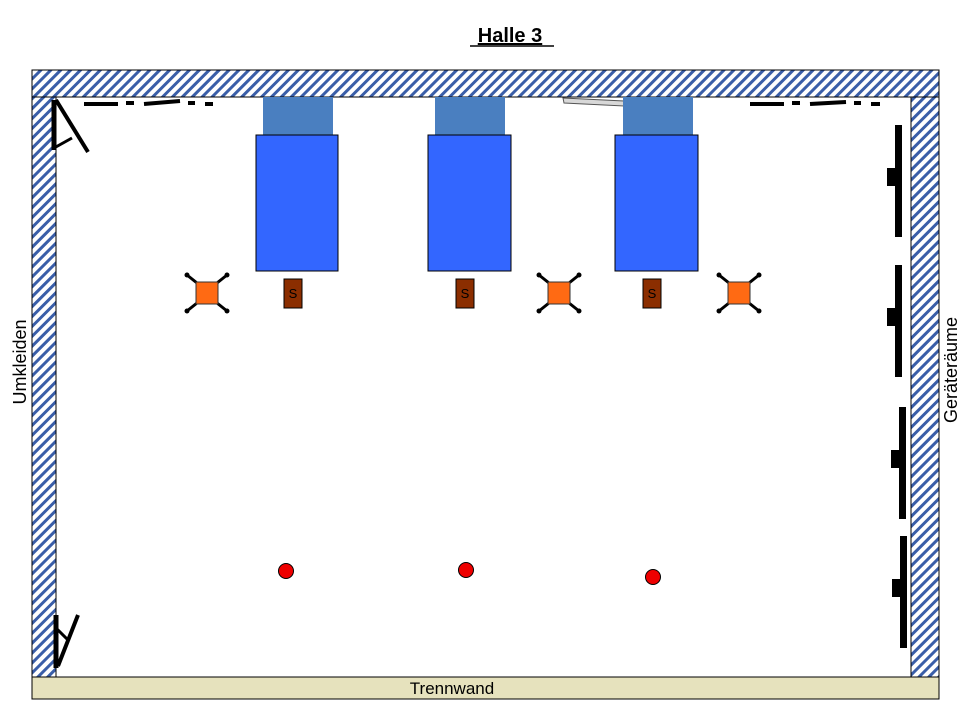 This screenshot has height=720, width=960. What do you see at coordinates (894, 181) in the screenshot?
I see `equipment-room-door-1-icon` at bounding box center [894, 181].